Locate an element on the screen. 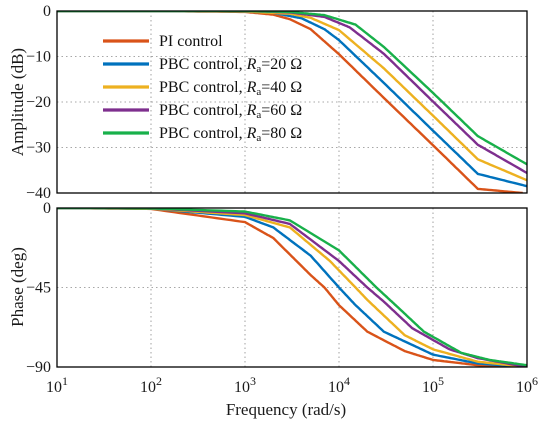 The height and width of the screenshot is (430, 550). x-tick-label: 10⁵ is located at coordinates (433, 385).